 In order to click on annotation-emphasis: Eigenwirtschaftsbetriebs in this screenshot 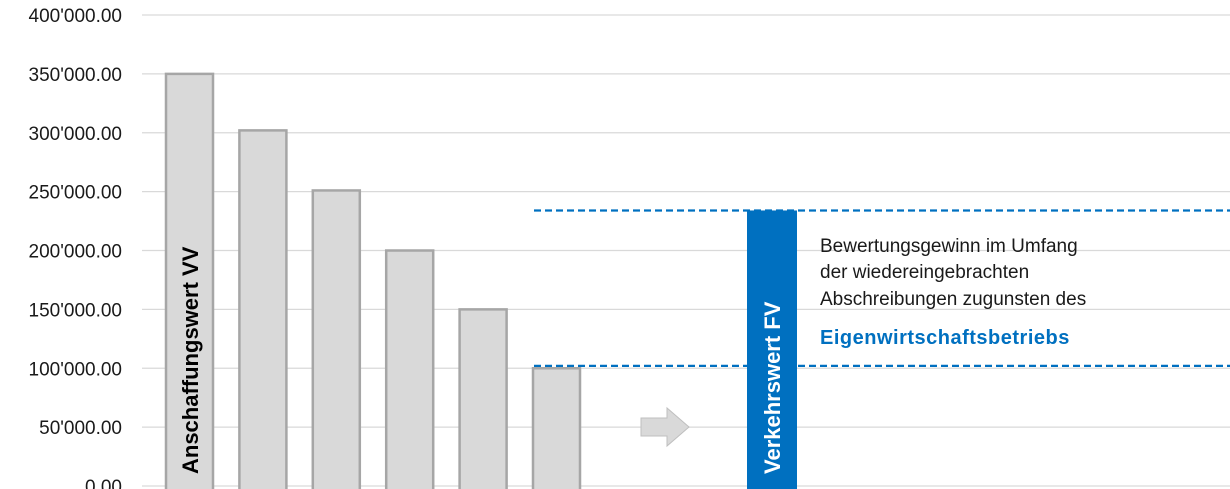, I will do `click(945, 338)`.